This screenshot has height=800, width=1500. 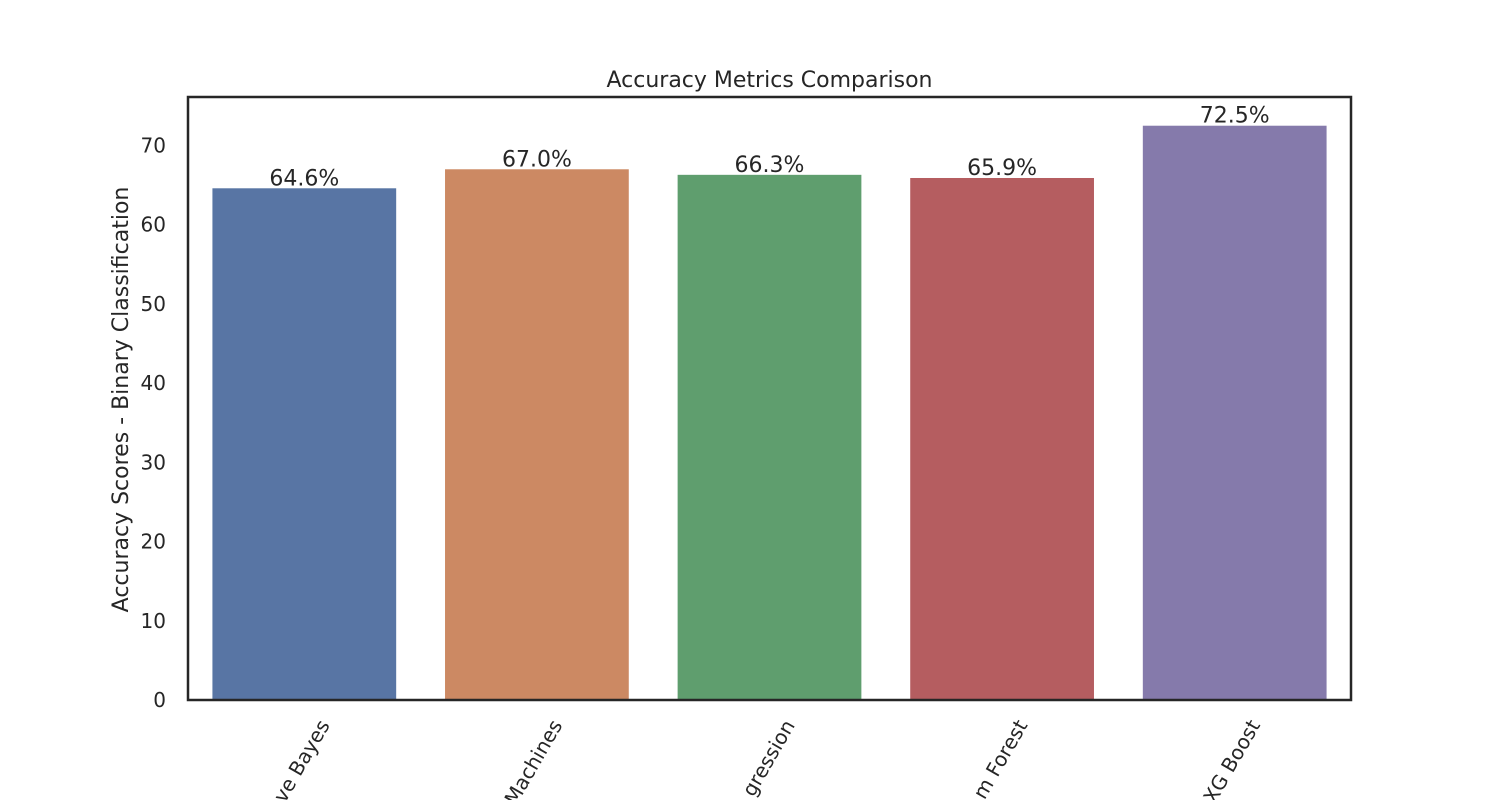 I want to click on y-tick-label-30: 30, so click(x=153, y=462).